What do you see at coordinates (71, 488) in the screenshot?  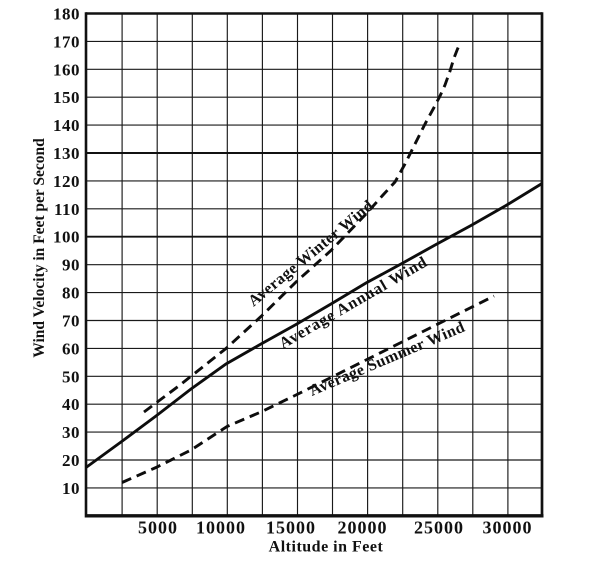 I see `svg-text: 10` at bounding box center [71, 488].